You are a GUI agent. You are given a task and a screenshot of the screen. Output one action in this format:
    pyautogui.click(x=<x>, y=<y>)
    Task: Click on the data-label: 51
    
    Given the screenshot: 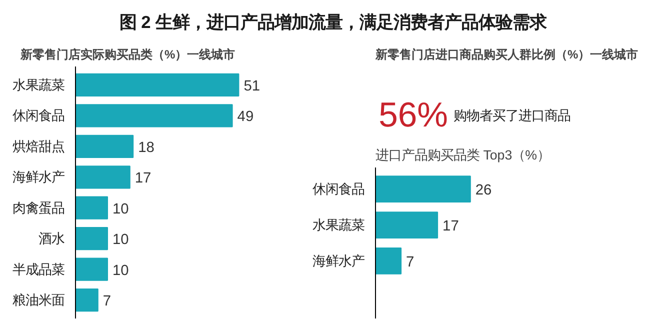 What is the action you would take?
    pyautogui.click(x=252, y=86)
    